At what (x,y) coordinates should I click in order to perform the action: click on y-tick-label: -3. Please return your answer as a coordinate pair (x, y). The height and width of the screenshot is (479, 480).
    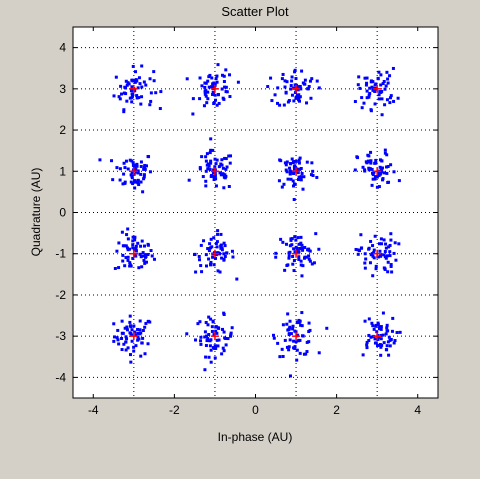
    Looking at the image, I should click on (60, 336).